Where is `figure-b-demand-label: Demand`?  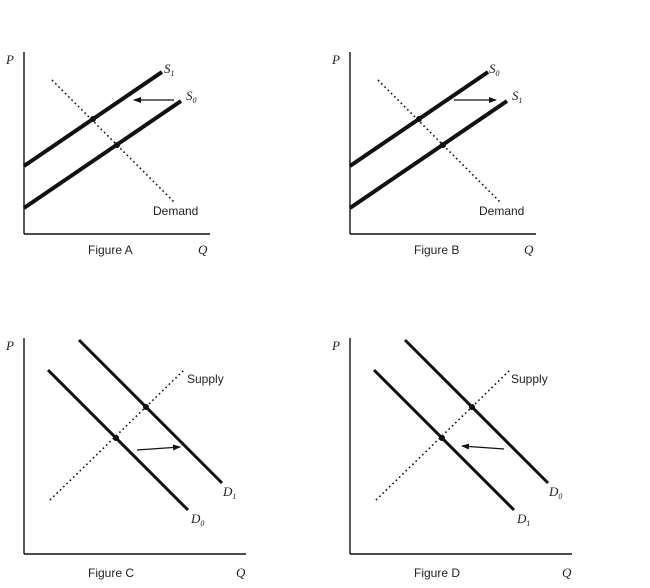
figure-b-demand-label: Demand is located at coordinates (501, 211).